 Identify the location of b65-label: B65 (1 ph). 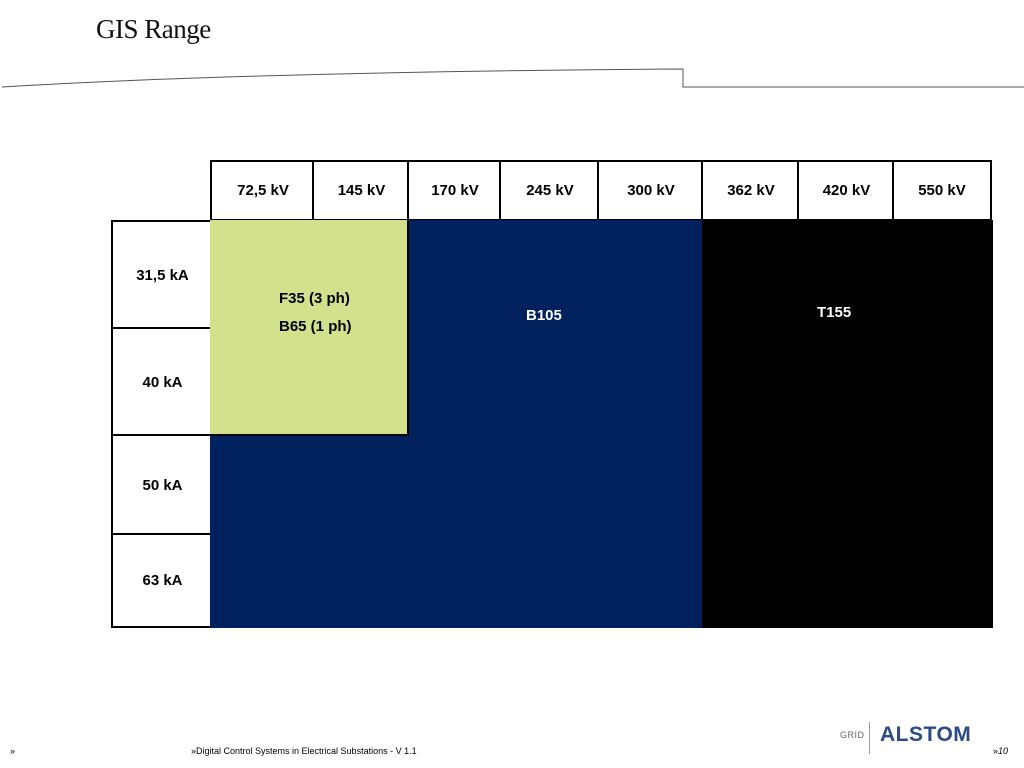
(315, 326).